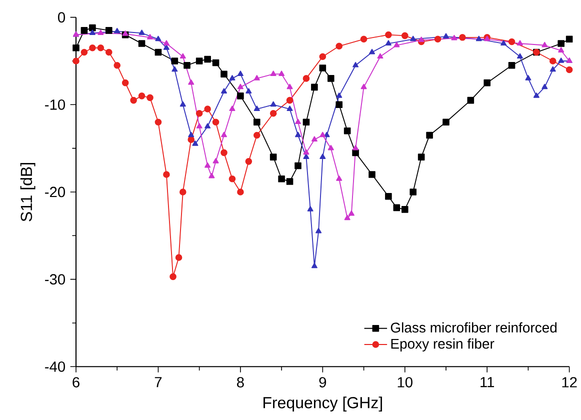 The width and height of the screenshot is (581, 420). Describe the element at coordinates (76, 382) in the screenshot. I see `x-tick-label: 6` at that location.